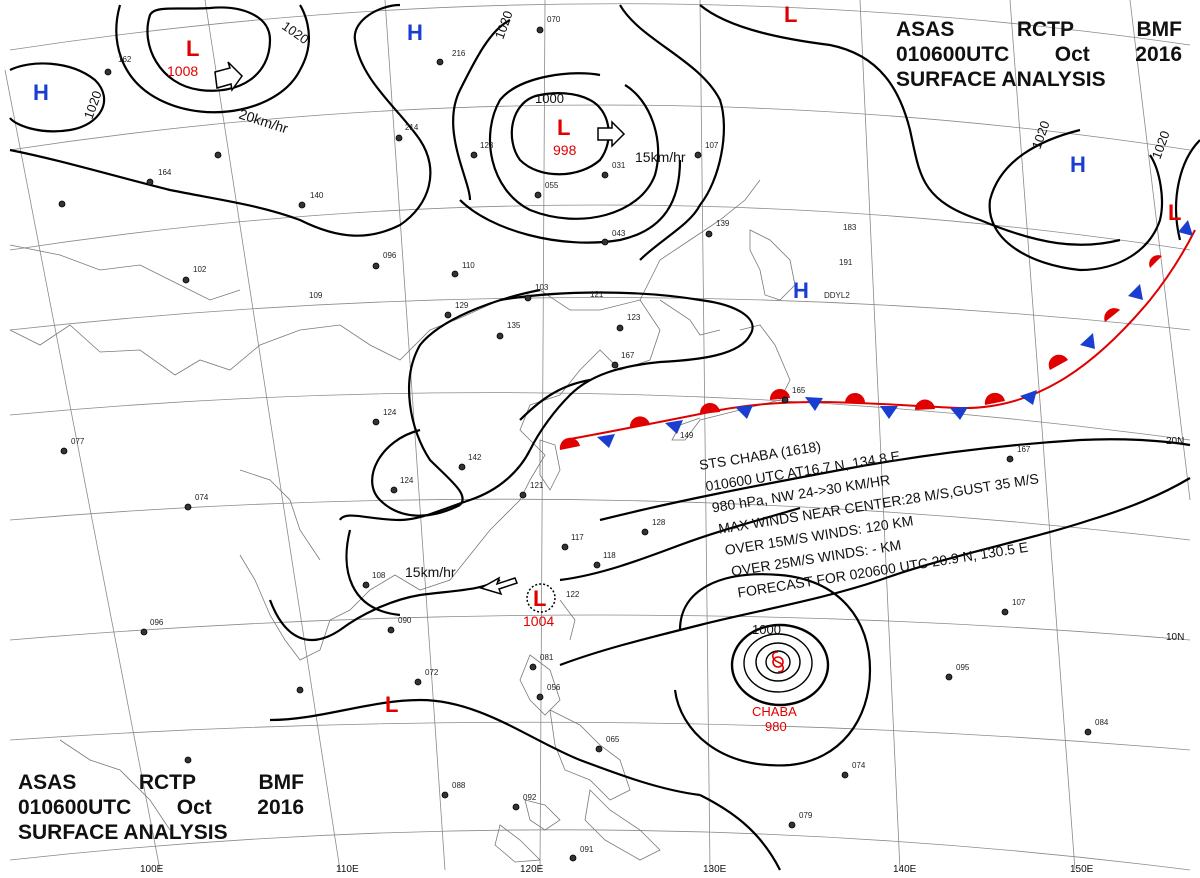  What do you see at coordinates (412, 127) in the screenshot?
I see `svg-text: 214` at bounding box center [412, 127].